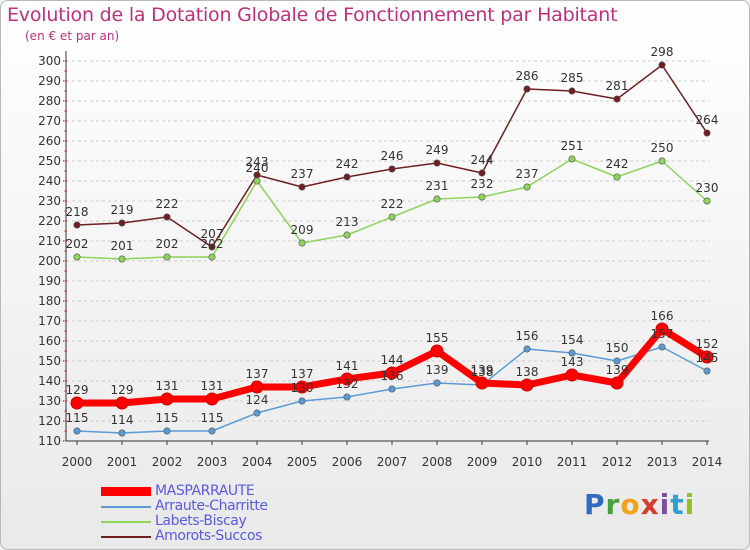 This screenshot has height=550, width=750. Describe the element at coordinates (347, 462) in the screenshot. I see `x-tick-label: 2006` at that location.